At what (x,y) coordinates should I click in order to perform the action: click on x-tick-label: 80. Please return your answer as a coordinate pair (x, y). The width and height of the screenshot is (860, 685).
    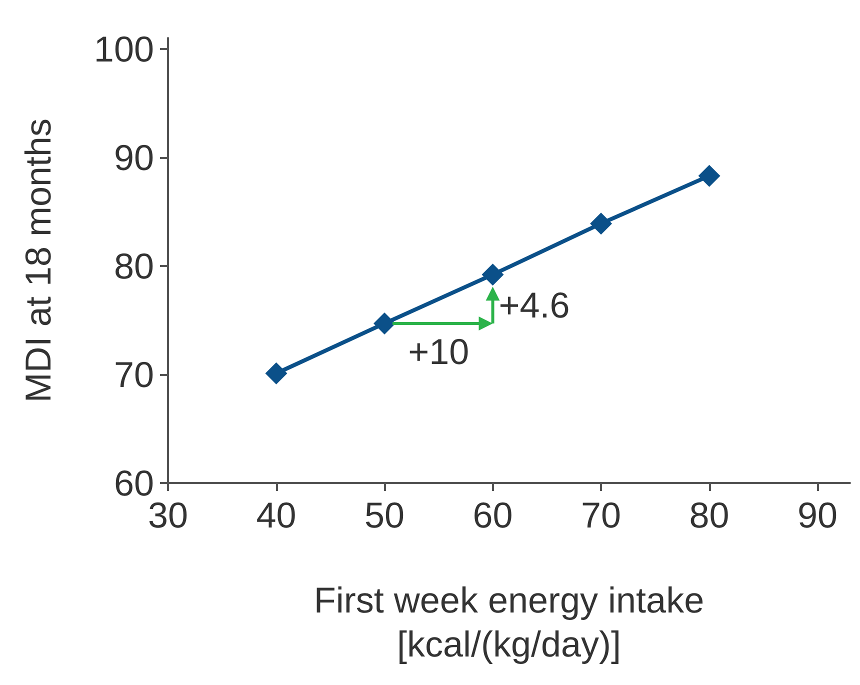
    Looking at the image, I should click on (709, 515).